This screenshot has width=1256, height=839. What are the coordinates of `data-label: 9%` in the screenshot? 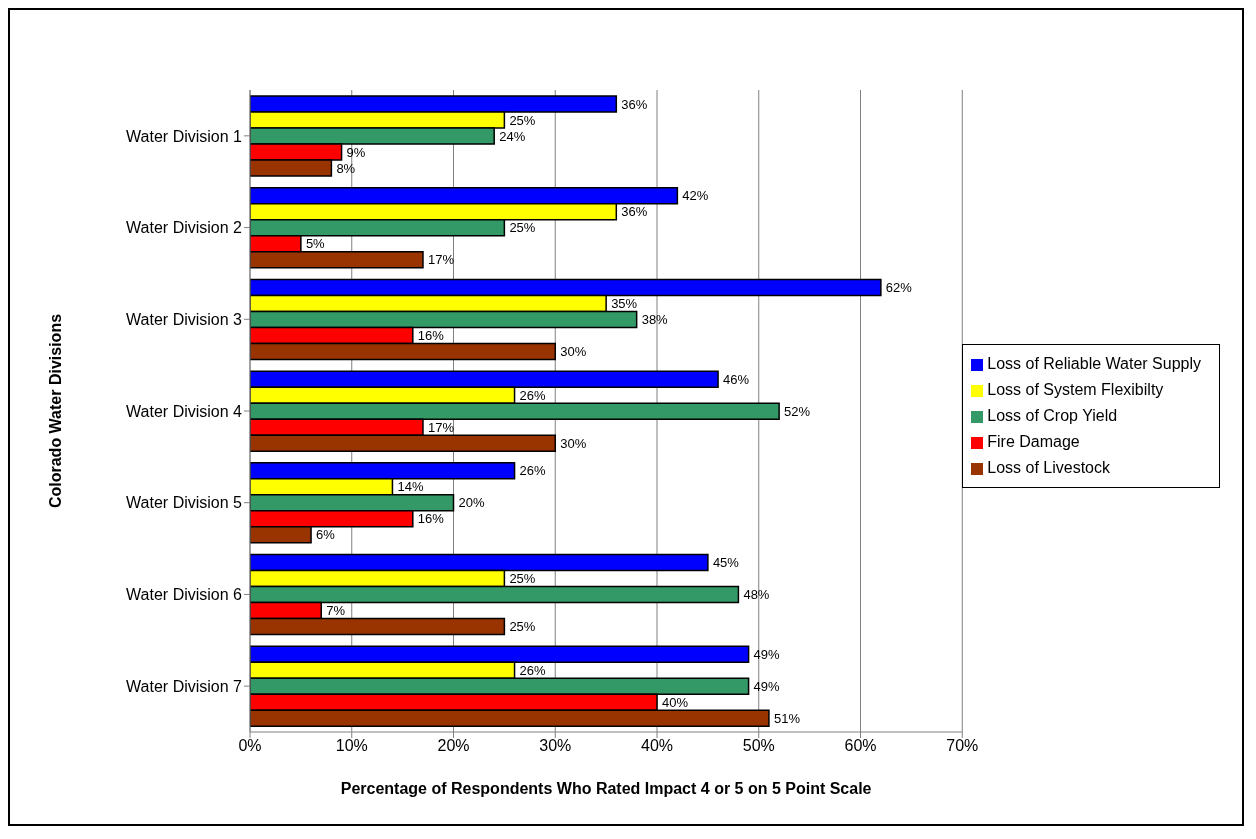 It's located at (356, 152).